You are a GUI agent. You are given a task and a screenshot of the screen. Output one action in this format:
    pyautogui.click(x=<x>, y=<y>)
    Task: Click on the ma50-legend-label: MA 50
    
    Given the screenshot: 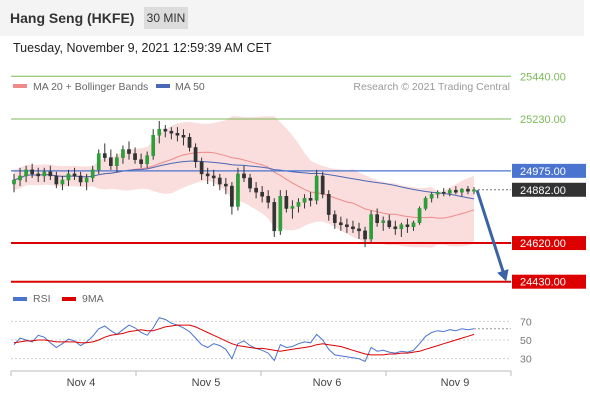 What is the action you would take?
    pyautogui.click(x=190, y=87)
    